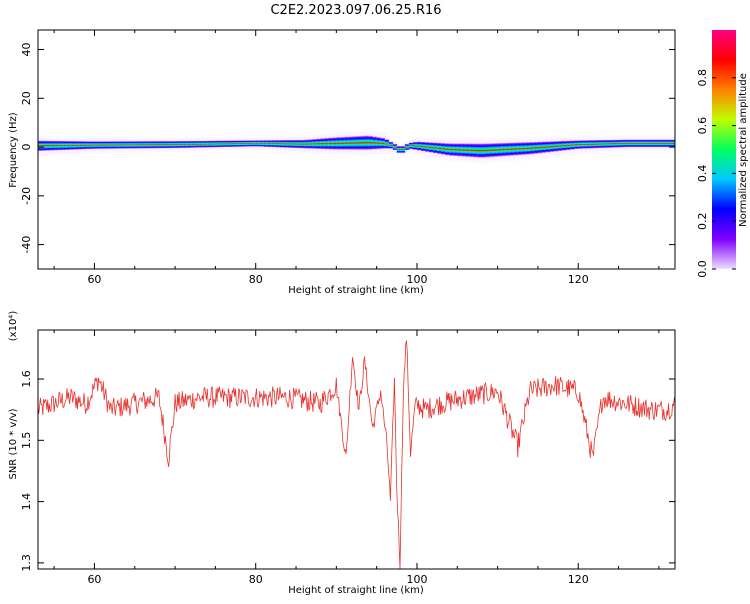  What do you see at coordinates (13, 326) in the screenshot?
I see `snr-y-multiplier: (x10⁴)` at bounding box center [13, 326].